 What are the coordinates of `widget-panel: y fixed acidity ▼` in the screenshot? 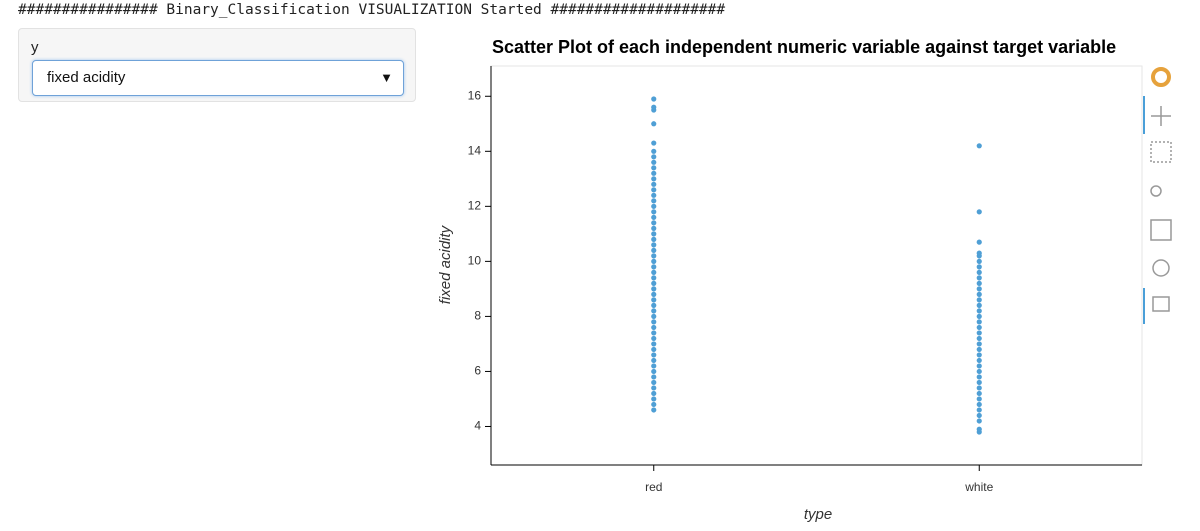 It's located at (217, 65).